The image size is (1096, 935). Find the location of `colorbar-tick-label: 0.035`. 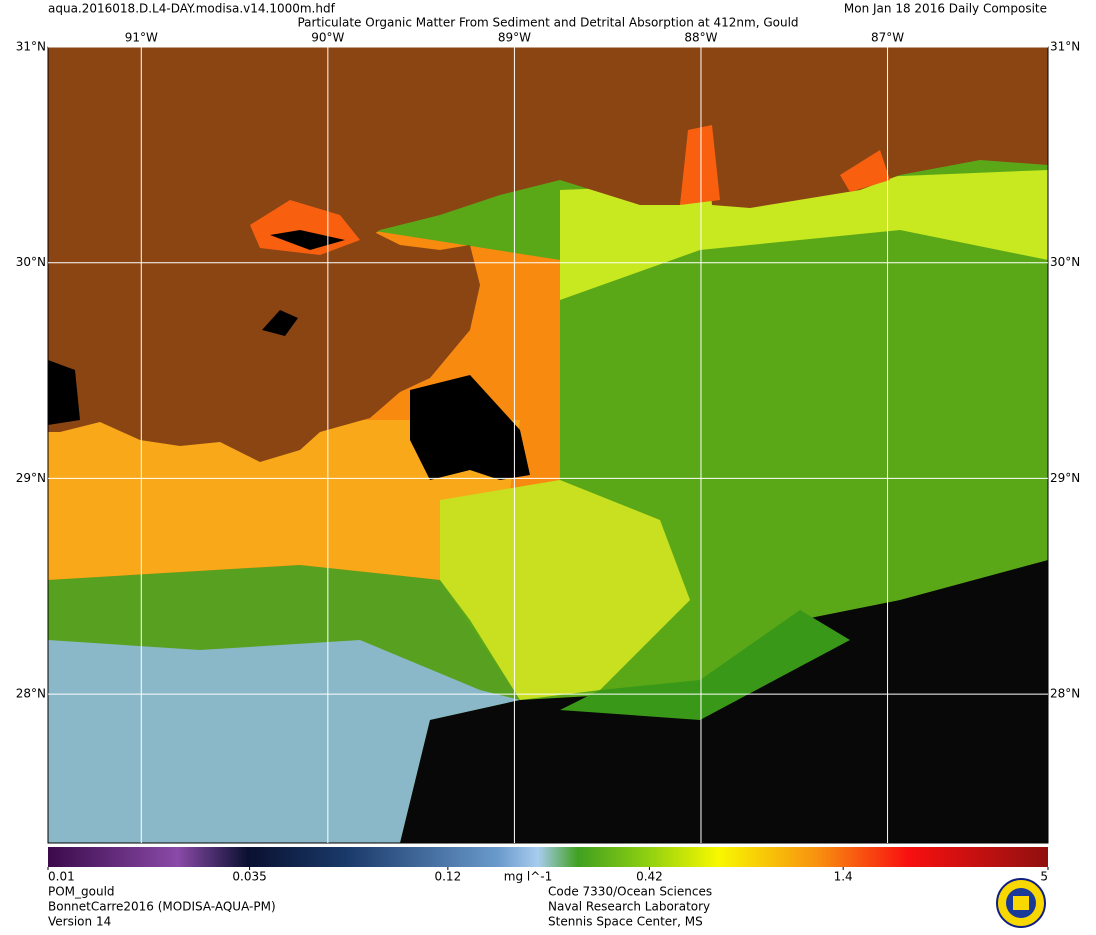

colorbar-tick-label: 0.035 is located at coordinates (249, 877).